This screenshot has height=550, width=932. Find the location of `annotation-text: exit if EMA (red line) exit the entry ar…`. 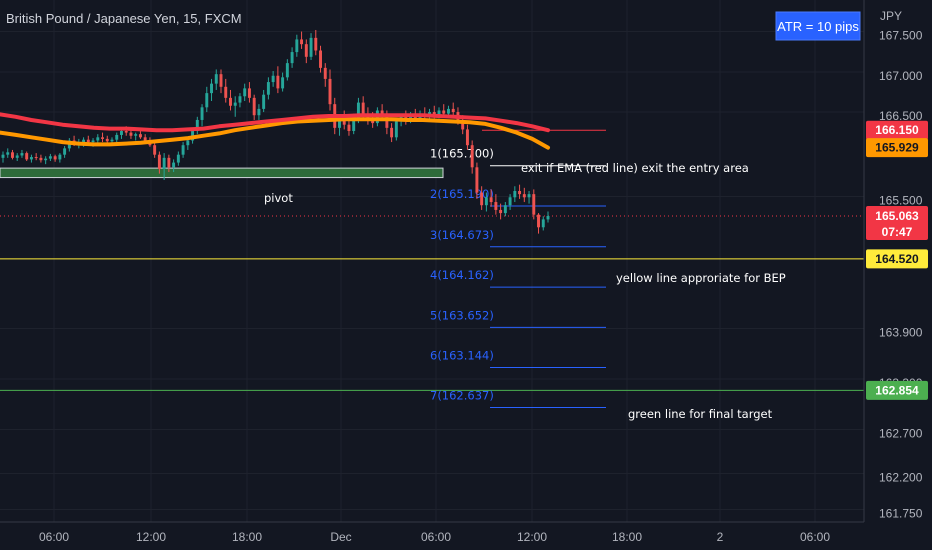

annotation-text: exit if EMA (red line) exit the entry ar… is located at coordinates (635, 168).